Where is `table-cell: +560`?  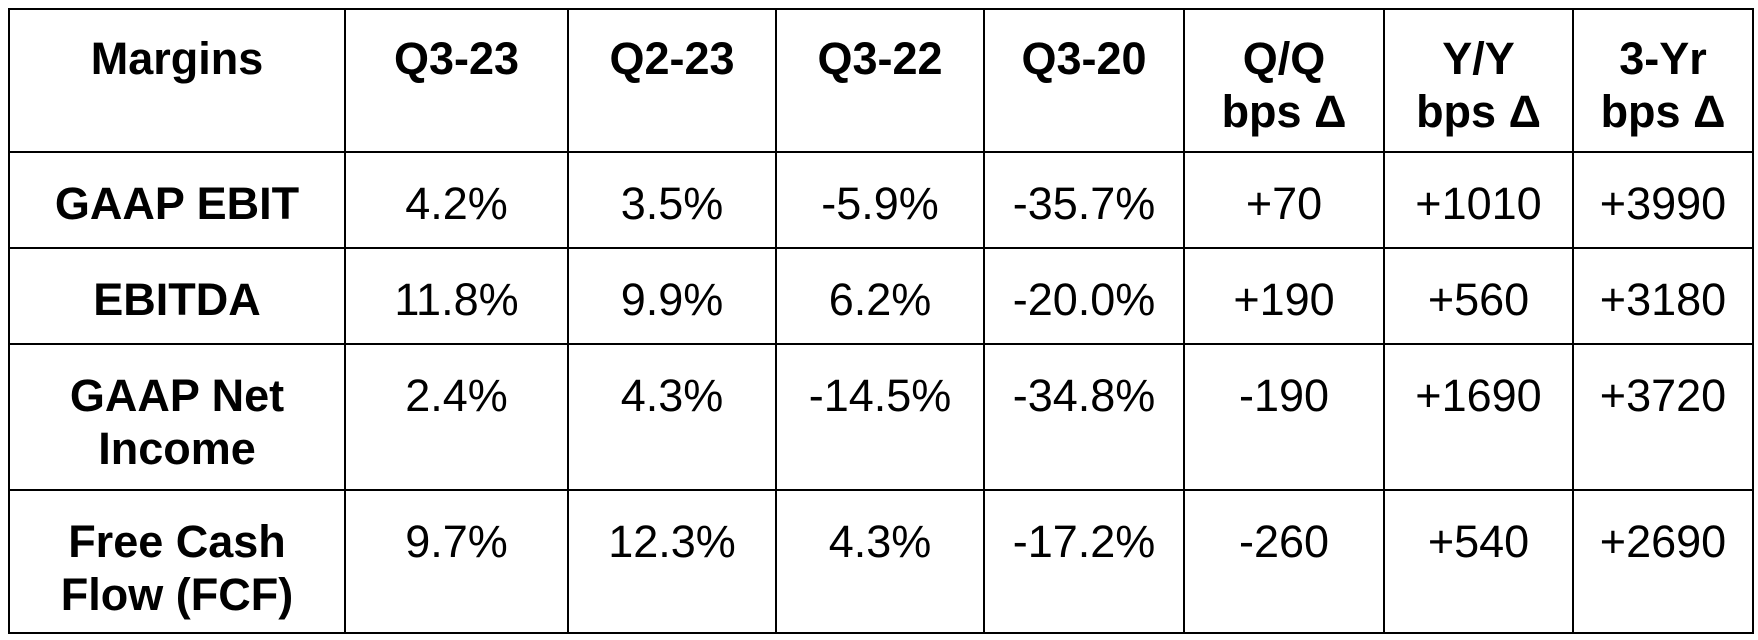
table-cell: +560 is located at coordinates (1478, 296).